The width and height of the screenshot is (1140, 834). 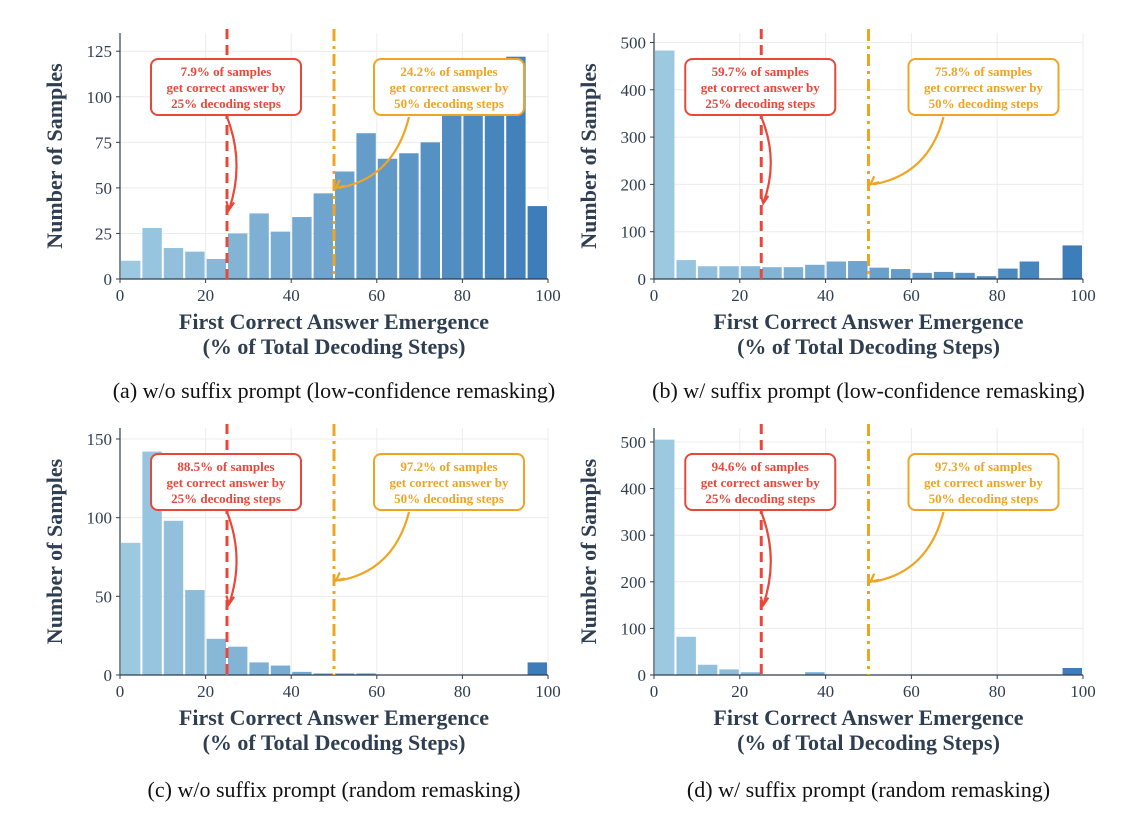 I want to click on x-tick-label: 20, so click(x=739, y=691).